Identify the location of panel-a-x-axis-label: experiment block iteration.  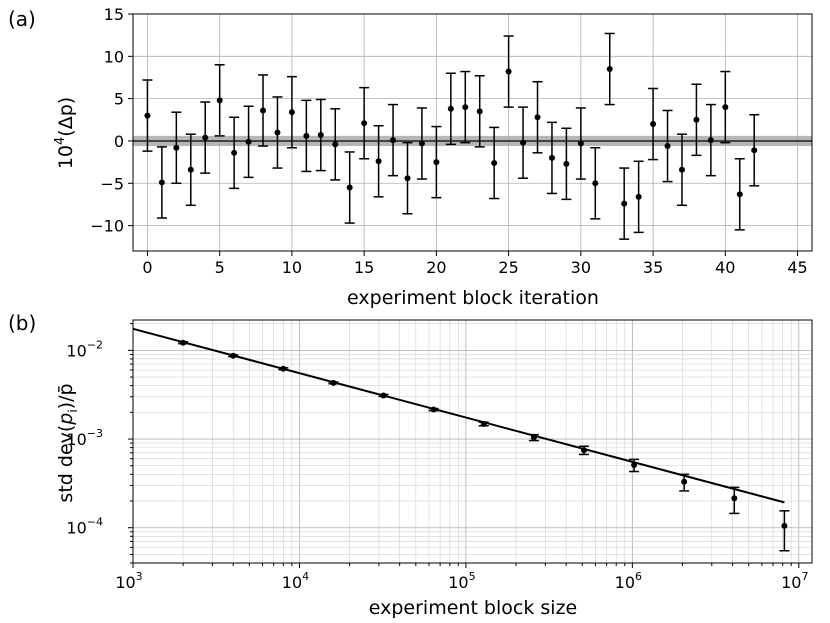
(473, 298).